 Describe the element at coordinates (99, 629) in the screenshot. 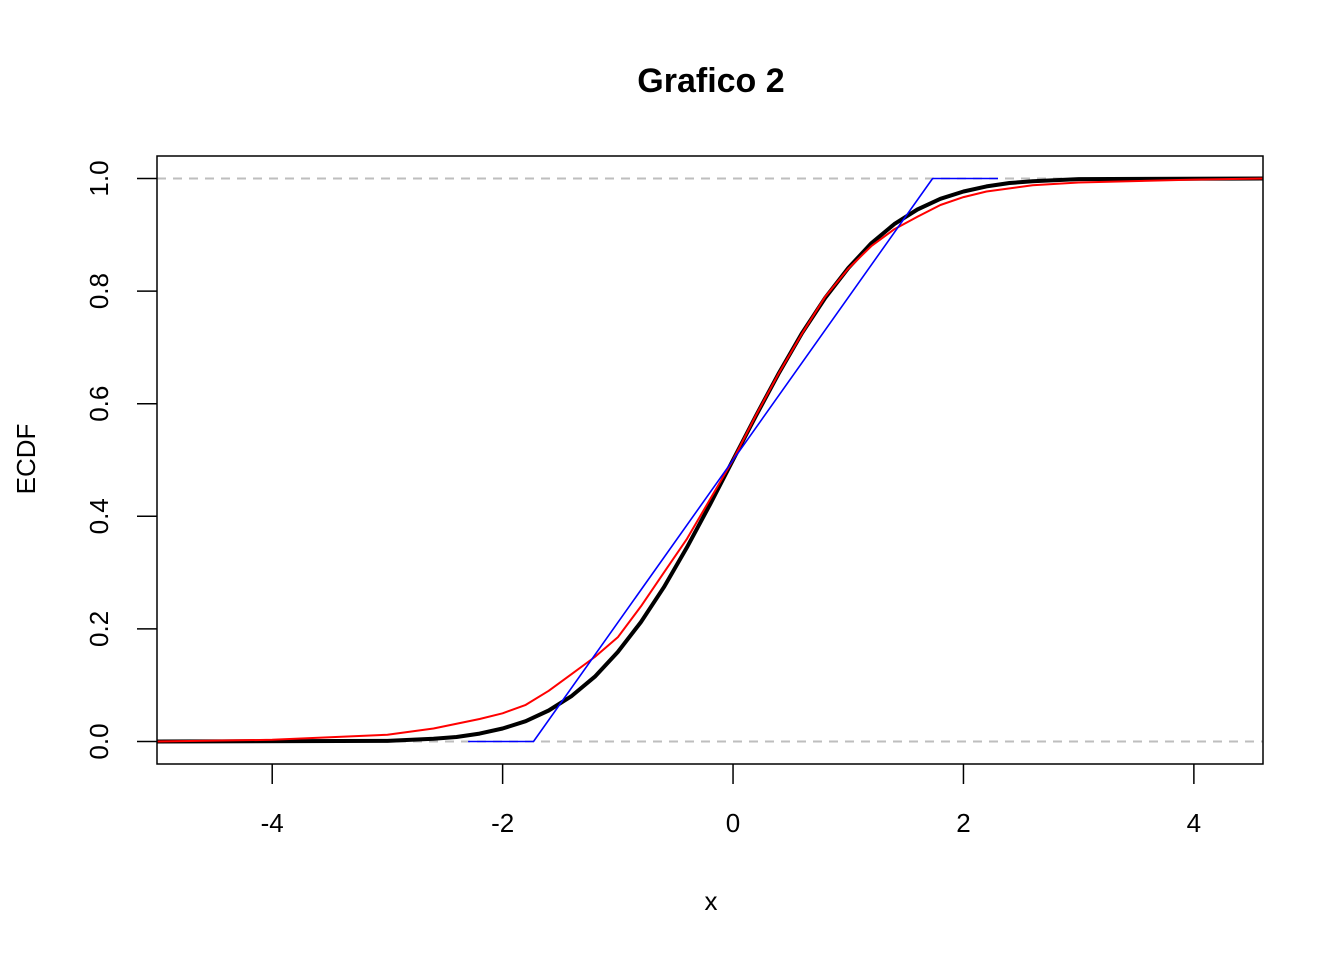

I see `y-tick-label: 0.2` at that location.